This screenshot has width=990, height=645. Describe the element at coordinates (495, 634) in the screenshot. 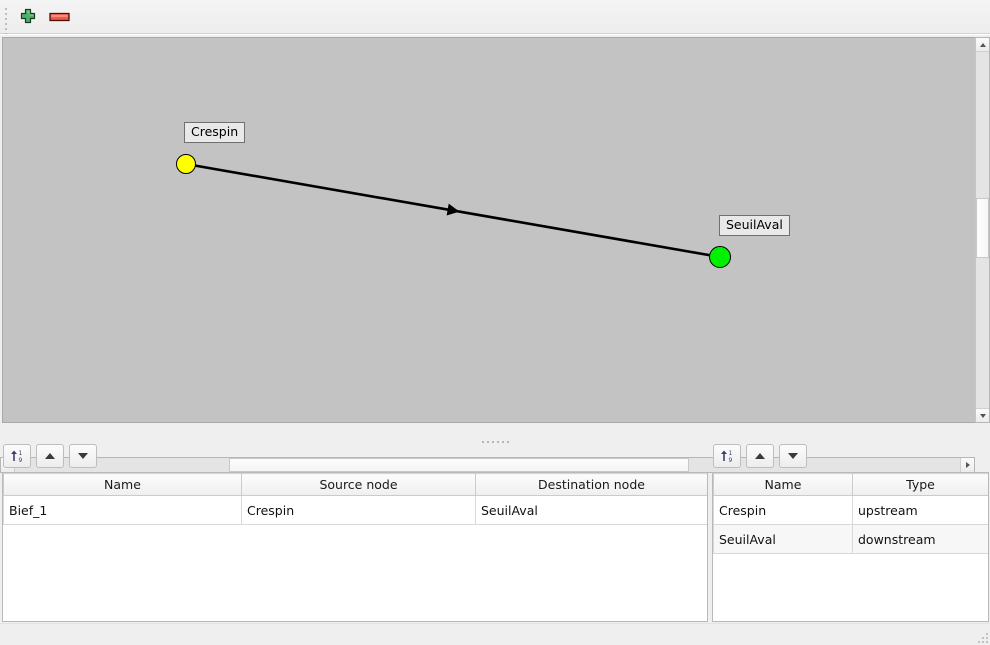

I see `status-bar` at that location.